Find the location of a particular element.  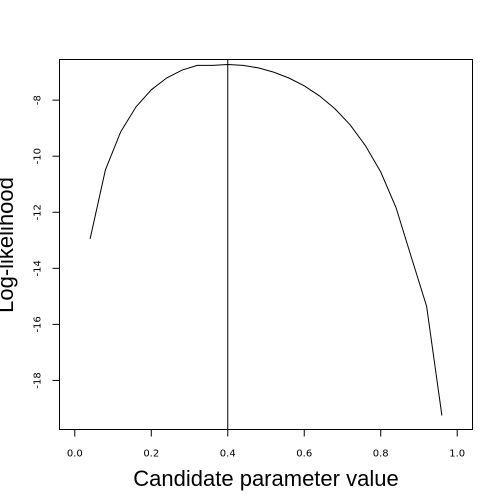

y-axis: -18 -16 -14 -12 -10 -8 is located at coordinates (46, 241).